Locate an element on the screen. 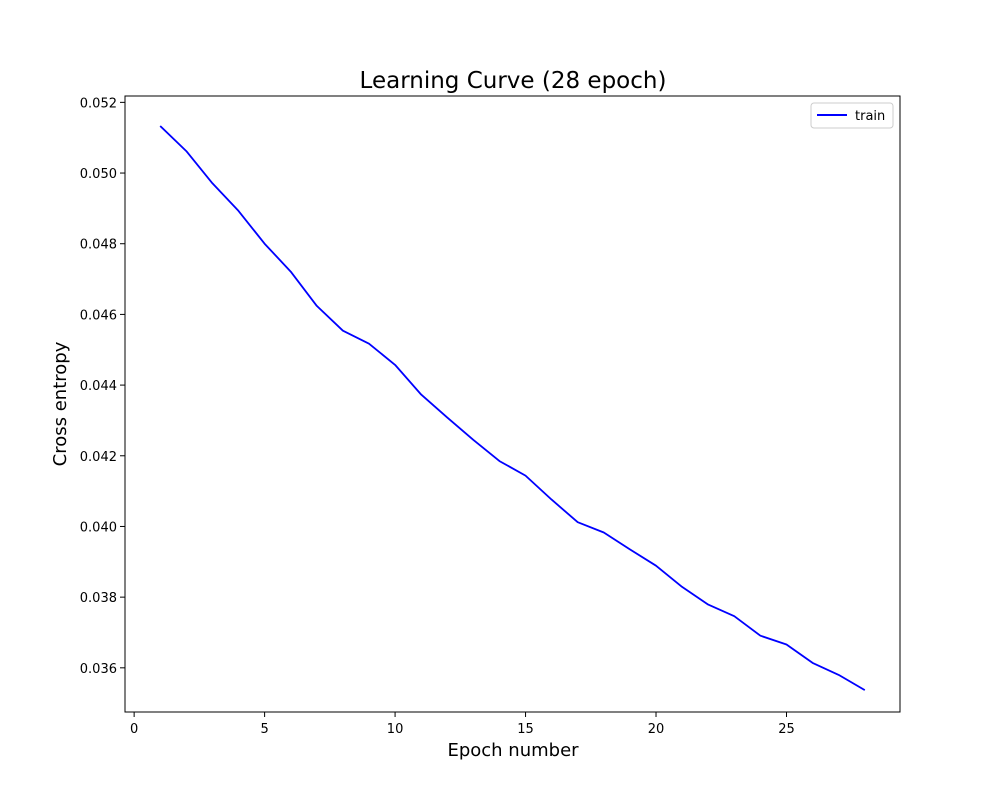 The width and height of the screenshot is (1000, 800). legend: train is located at coordinates (852, 115).